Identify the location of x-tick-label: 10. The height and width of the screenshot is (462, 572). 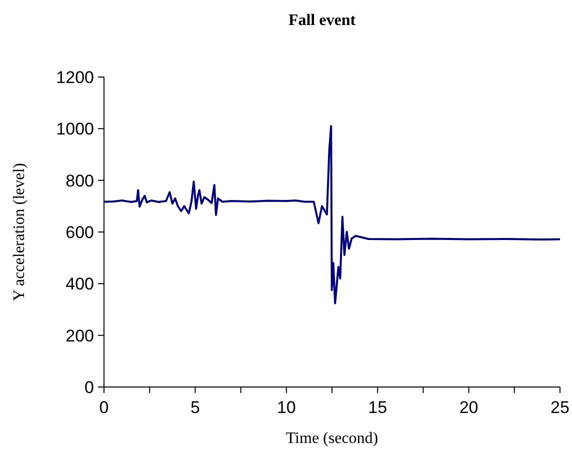
(286, 407).